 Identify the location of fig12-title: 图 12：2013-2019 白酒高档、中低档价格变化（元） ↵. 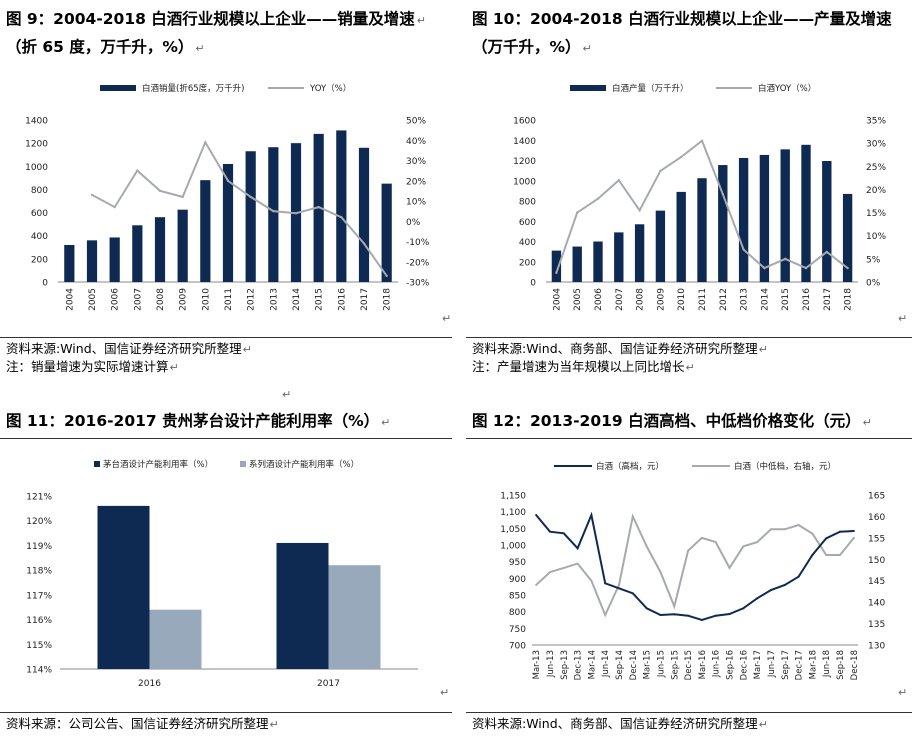
(672, 421).